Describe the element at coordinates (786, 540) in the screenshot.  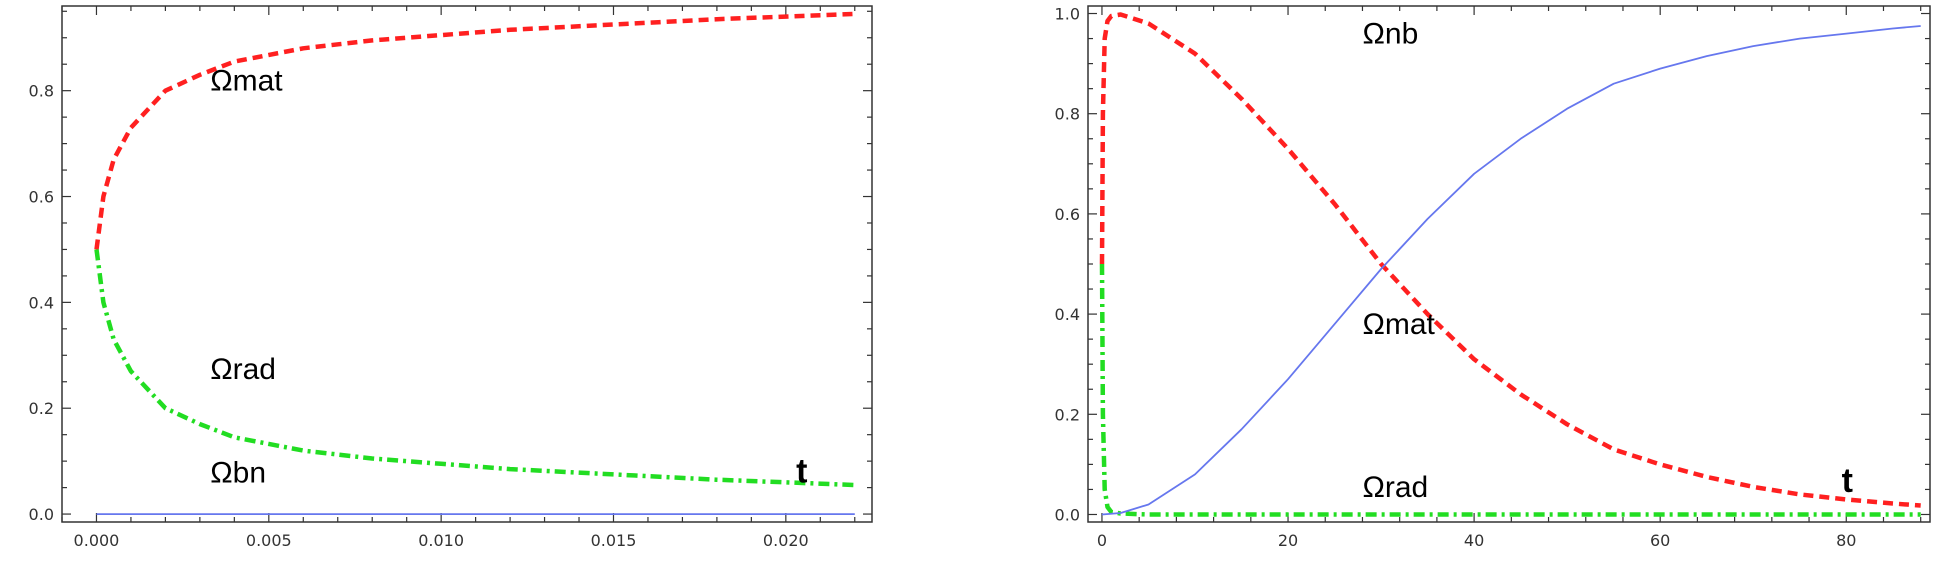
I see `x-tick-label: 0.020` at that location.